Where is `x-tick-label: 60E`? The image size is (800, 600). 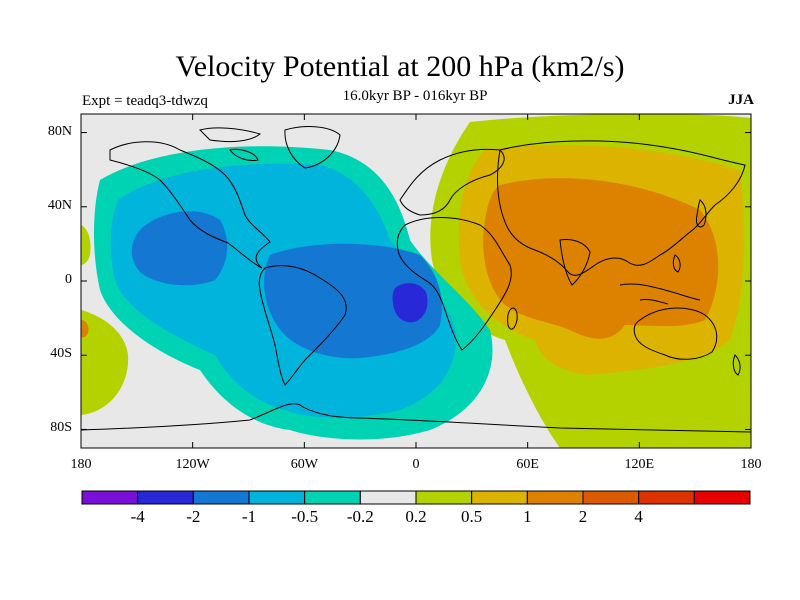 x-tick-label: 60E is located at coordinates (527, 464).